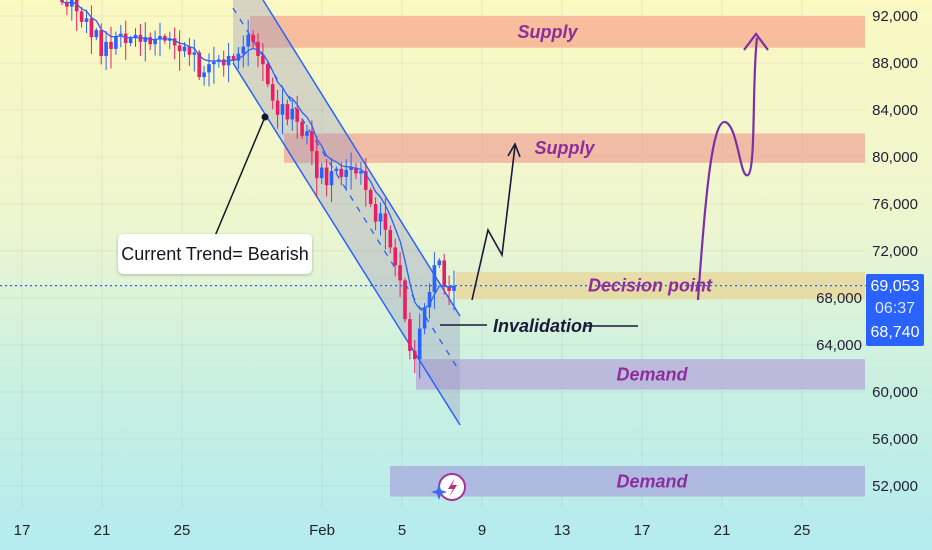 This screenshot has width=932, height=550. I want to click on trend-label: Current Trend= Bearish, so click(215, 253).